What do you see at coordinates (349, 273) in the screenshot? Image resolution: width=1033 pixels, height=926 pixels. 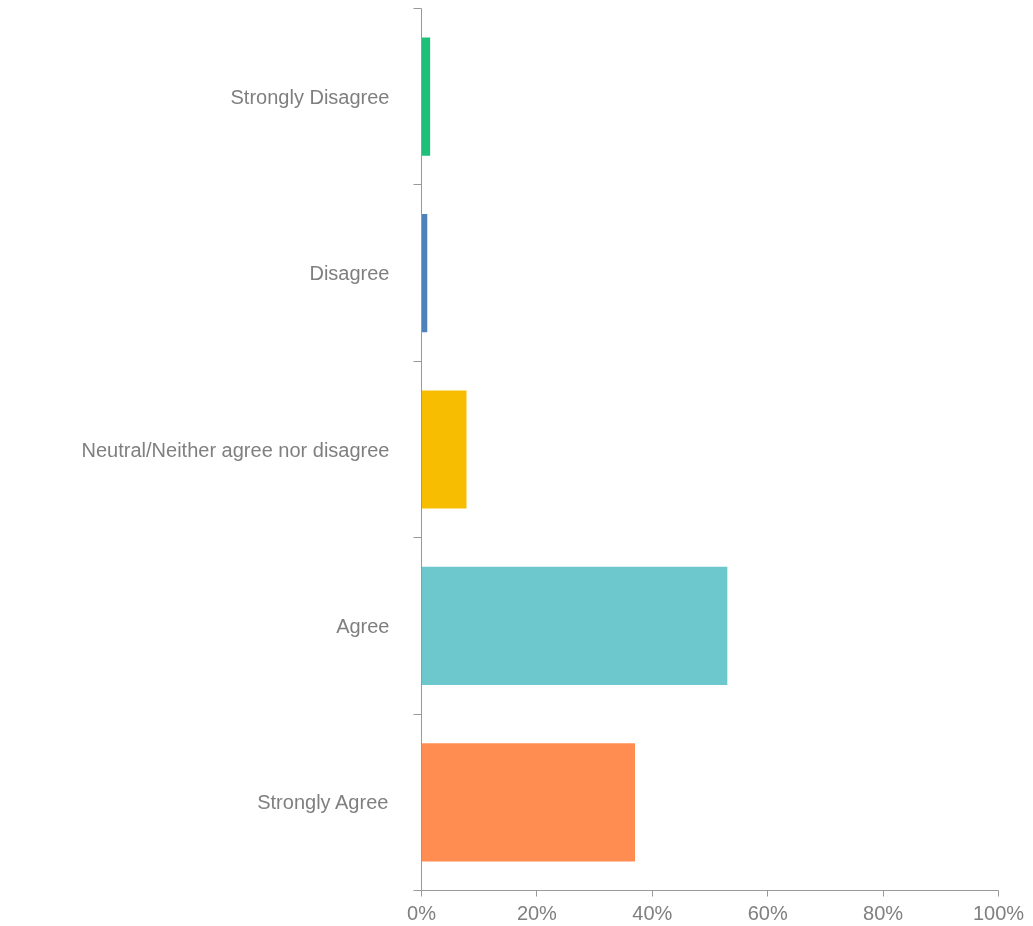 I see `y-tick-label: Disagree` at bounding box center [349, 273].